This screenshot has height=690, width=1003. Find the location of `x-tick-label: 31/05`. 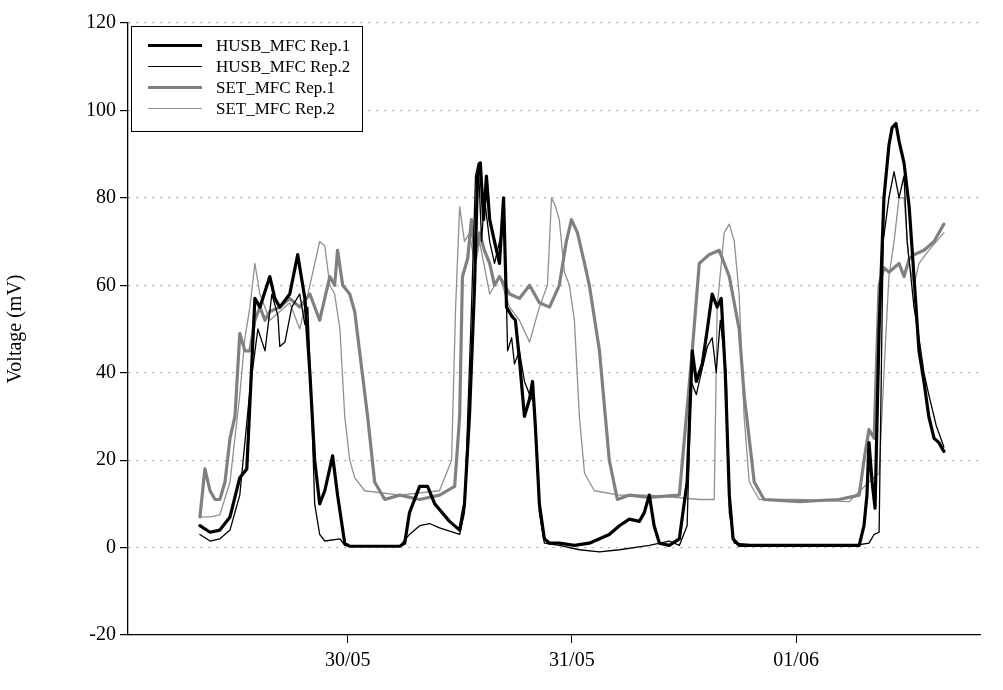

x-tick-label: 31/05 is located at coordinates (572, 659).